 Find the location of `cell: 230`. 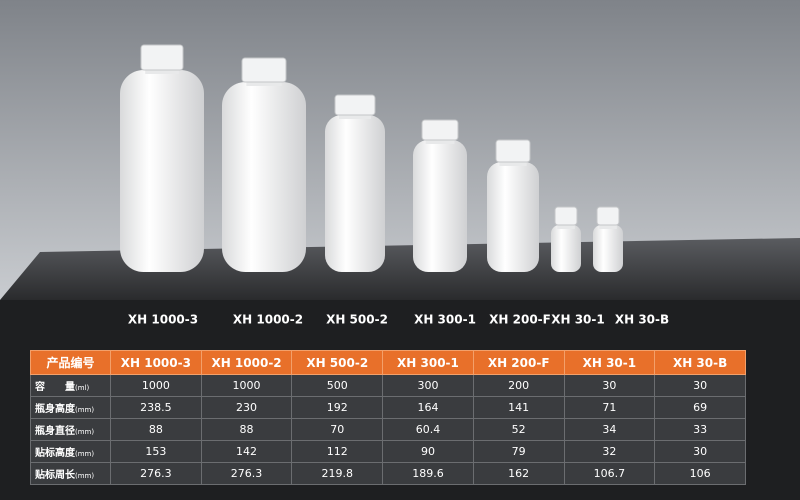

cell: 230 is located at coordinates (246, 407).